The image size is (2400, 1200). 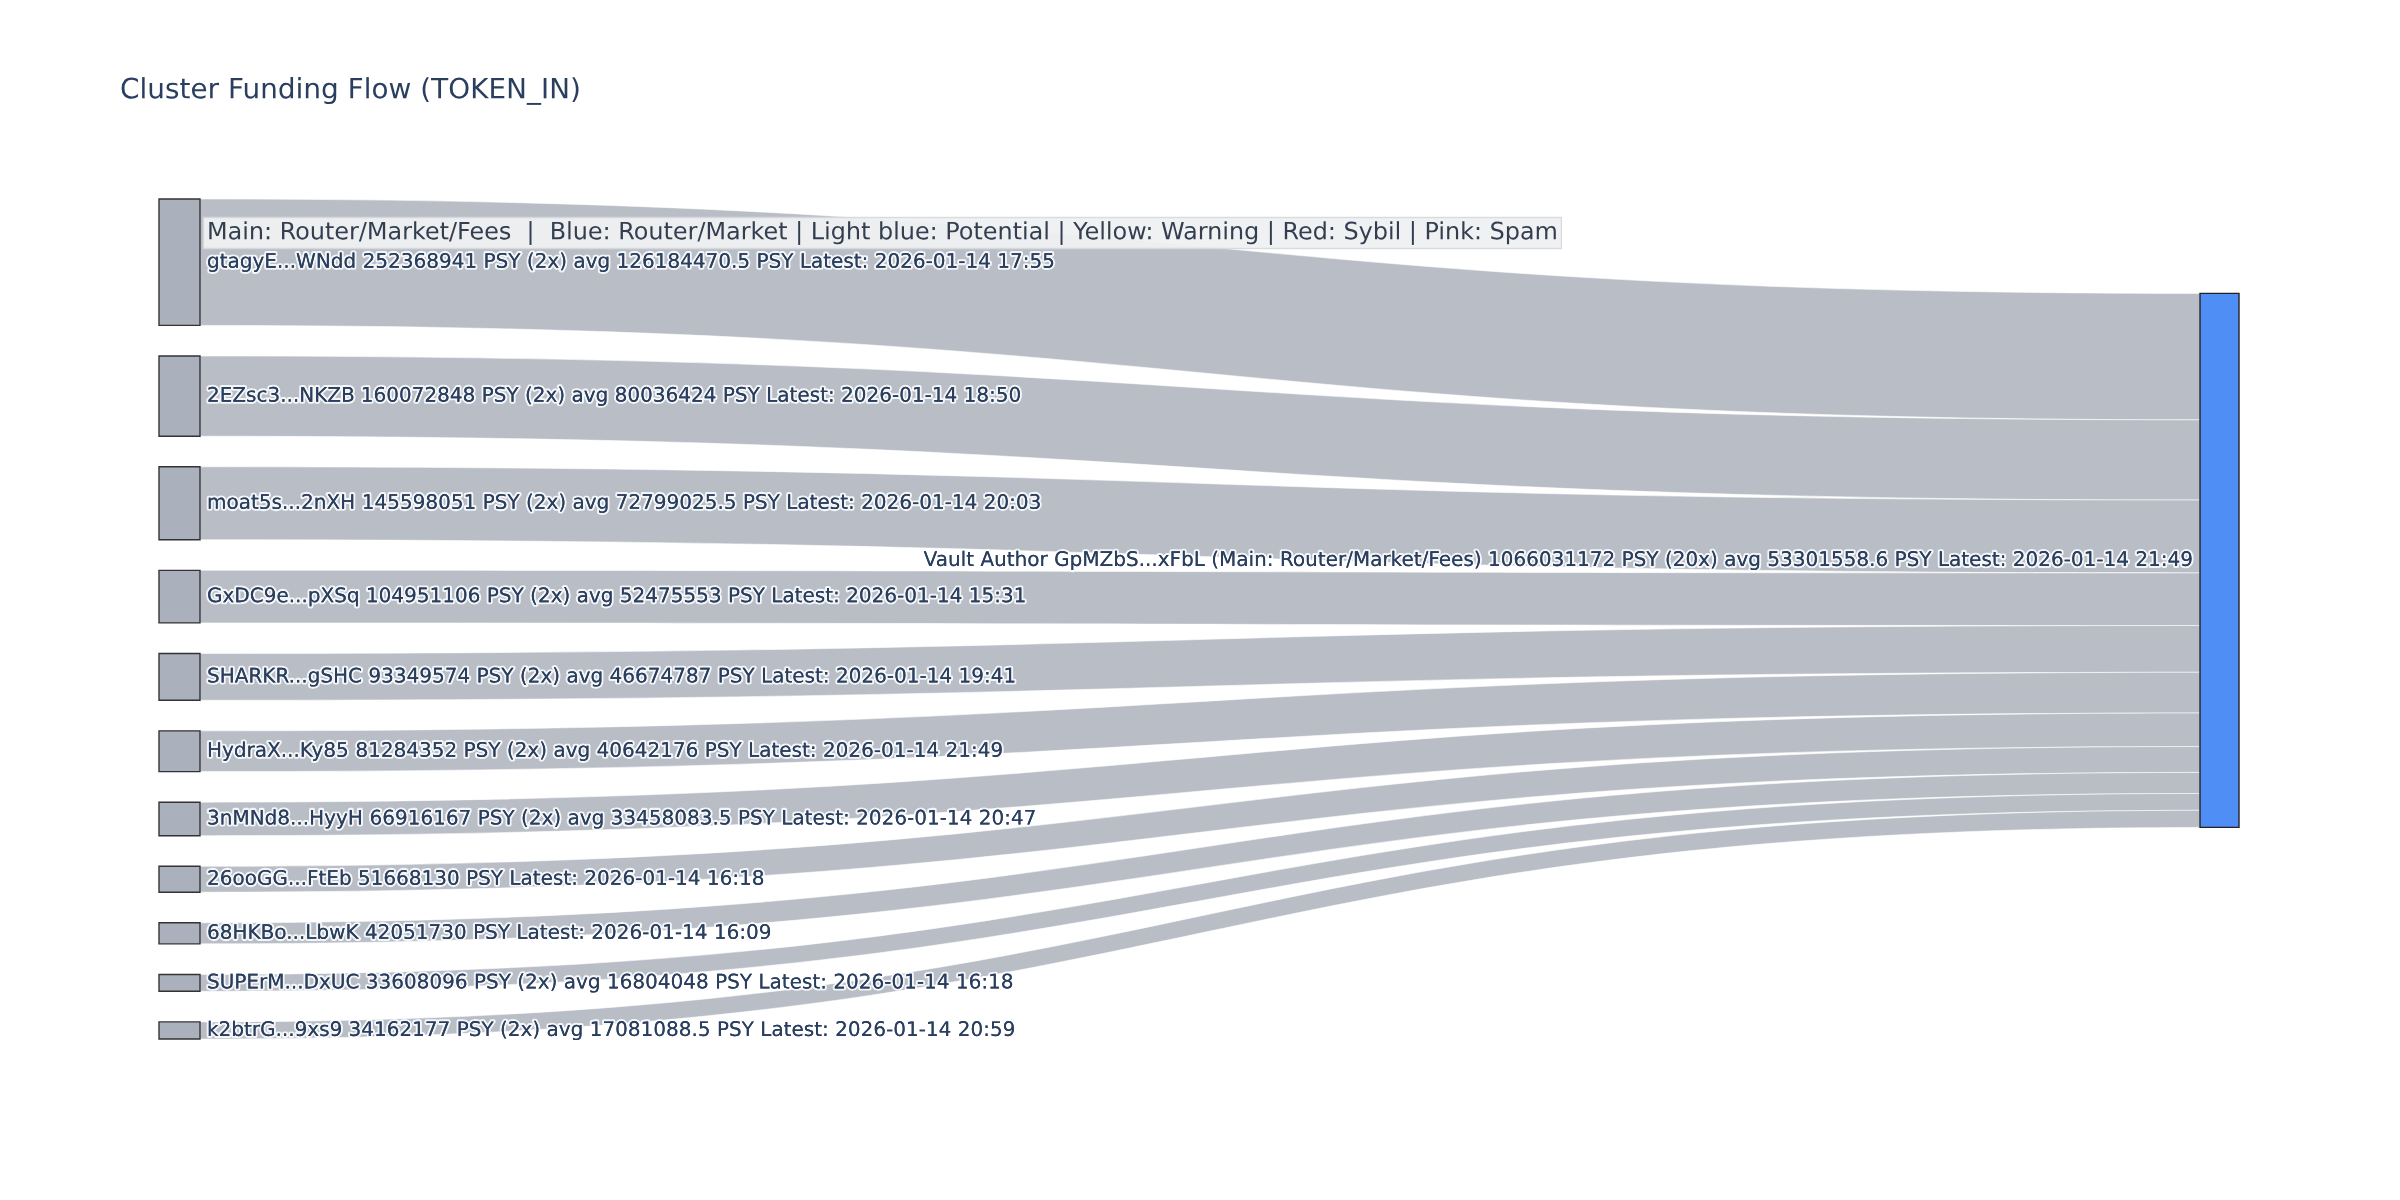 What do you see at coordinates (281, 262) in the screenshot?
I see `category-label: gtagyE...WNdd` at bounding box center [281, 262].